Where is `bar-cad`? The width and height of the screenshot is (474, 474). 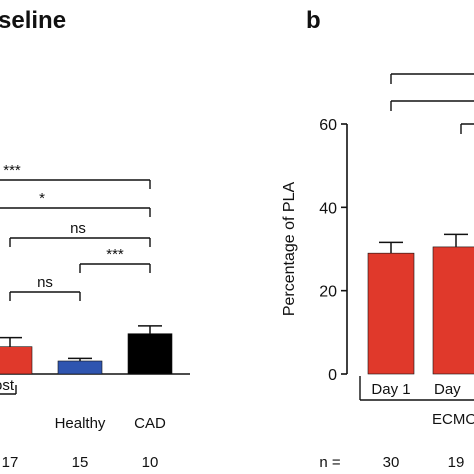
bar-cad is located at coordinates (150, 354).